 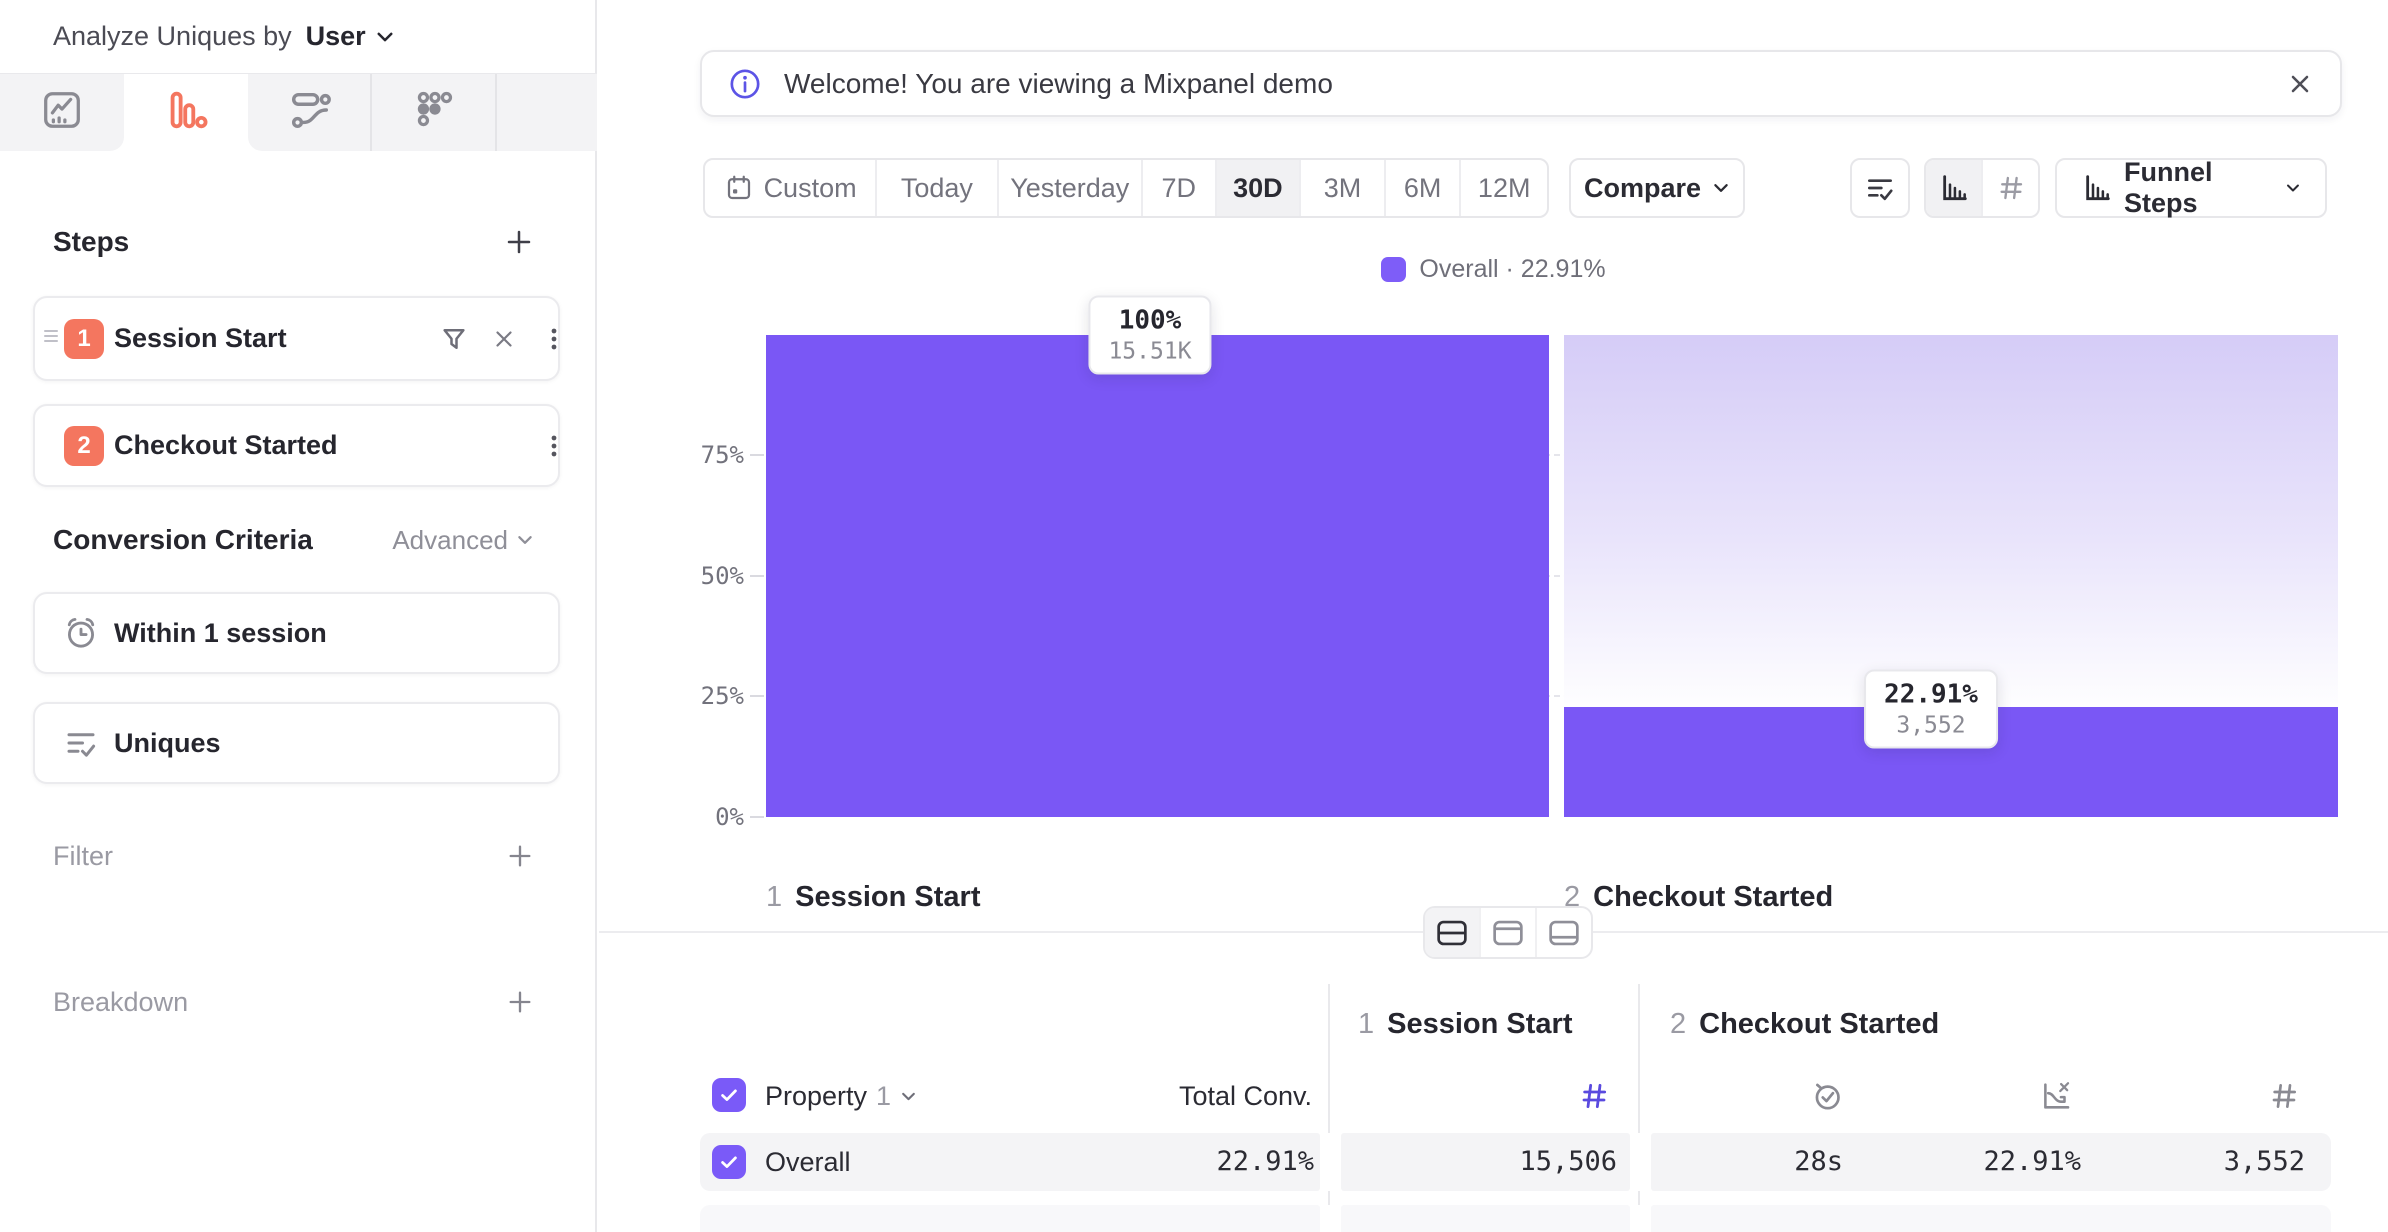 What do you see at coordinates (83, 855) in the screenshot?
I see `filter-section-label: Filter` at bounding box center [83, 855].